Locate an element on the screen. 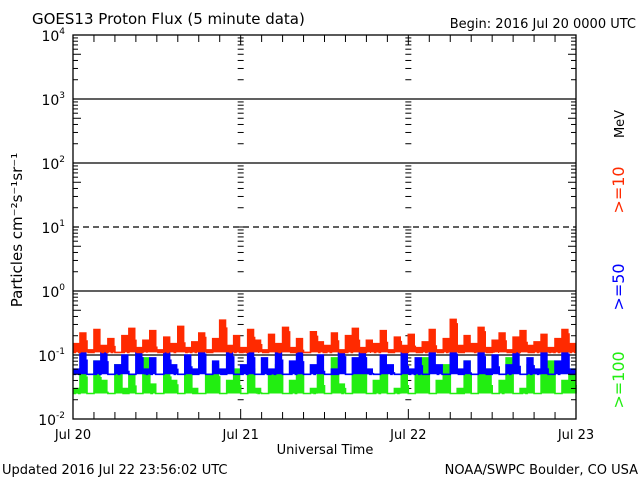  x-tick-label: Jul 21 is located at coordinates (239, 435).